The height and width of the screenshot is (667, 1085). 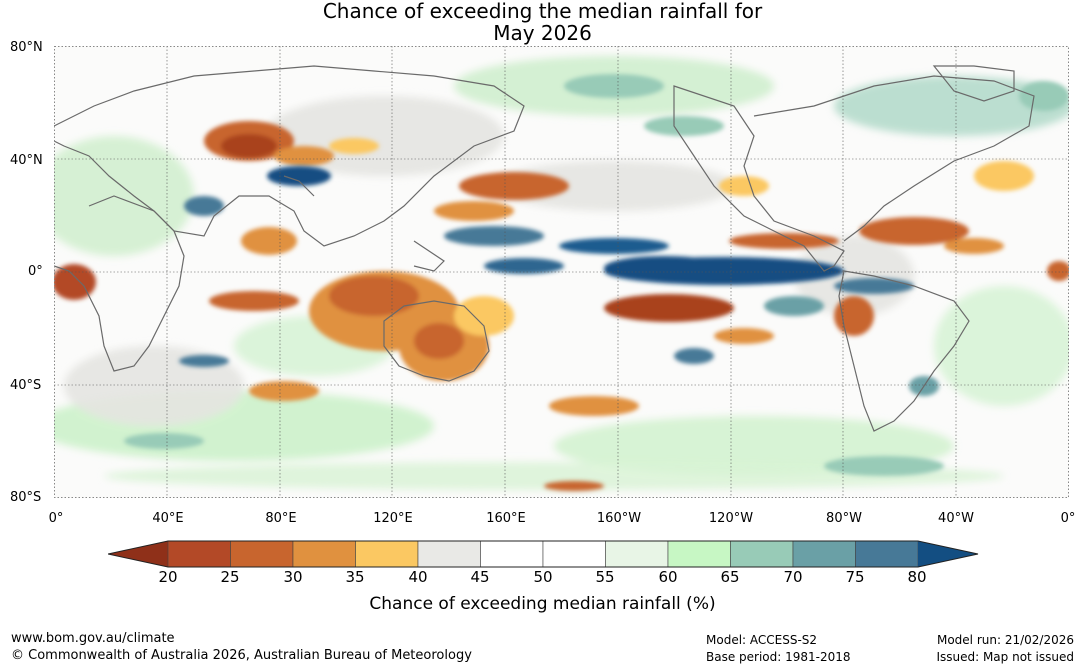 I want to click on lon-label-120w: 120°W, so click(x=731, y=518).